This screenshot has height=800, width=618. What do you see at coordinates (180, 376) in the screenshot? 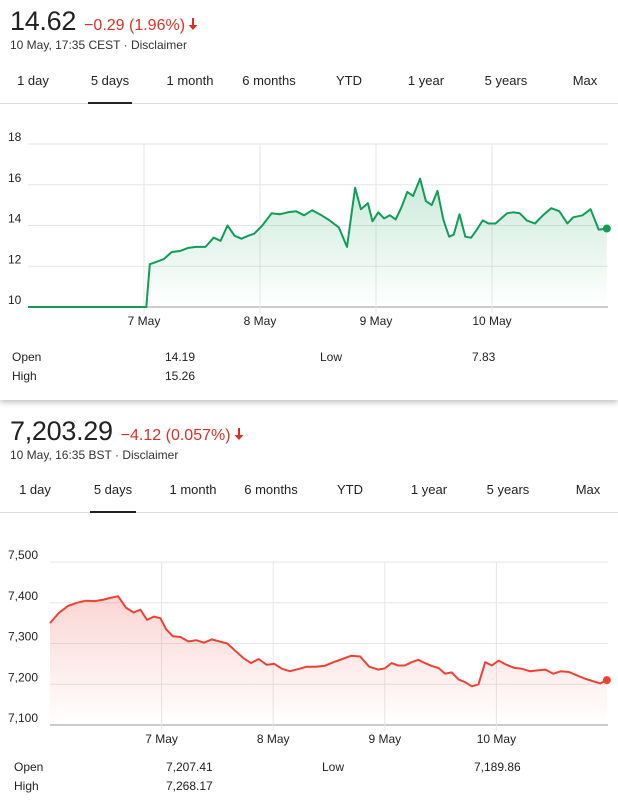
I see `high-value: 15.26` at bounding box center [180, 376].